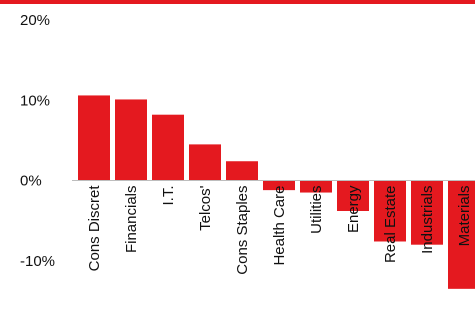 This screenshot has width=475, height=334. Describe the element at coordinates (131, 140) in the screenshot. I see `bar-financials` at that location.